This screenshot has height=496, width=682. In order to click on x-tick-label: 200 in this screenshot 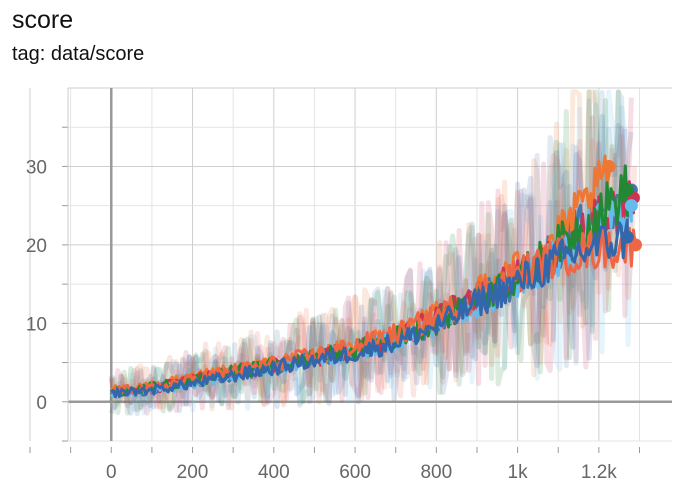, I will do `click(193, 472)`.